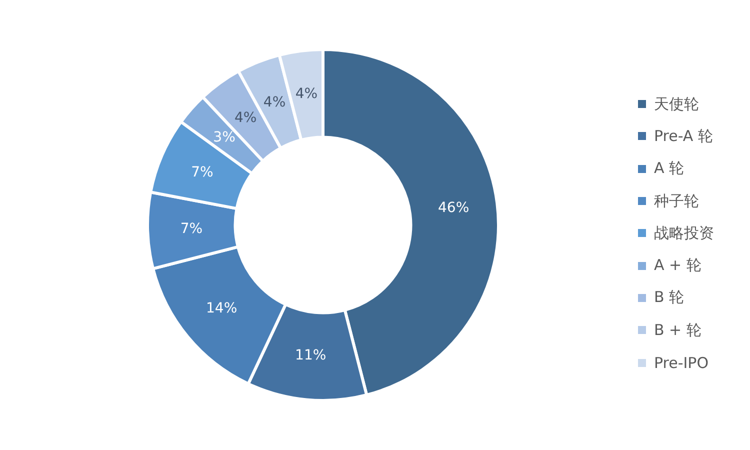 The image size is (750, 450). What do you see at coordinates (454, 208) in the screenshot?
I see `data-label: 46%` at bounding box center [454, 208].